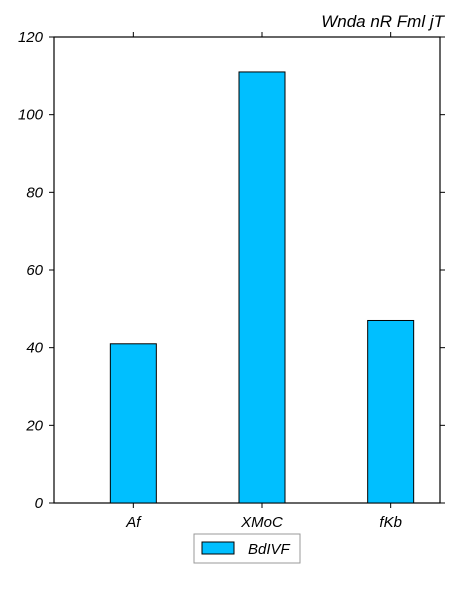 The image size is (456, 608). Describe the element at coordinates (247, 548) in the screenshot. I see `legend: BdIVF` at that location.